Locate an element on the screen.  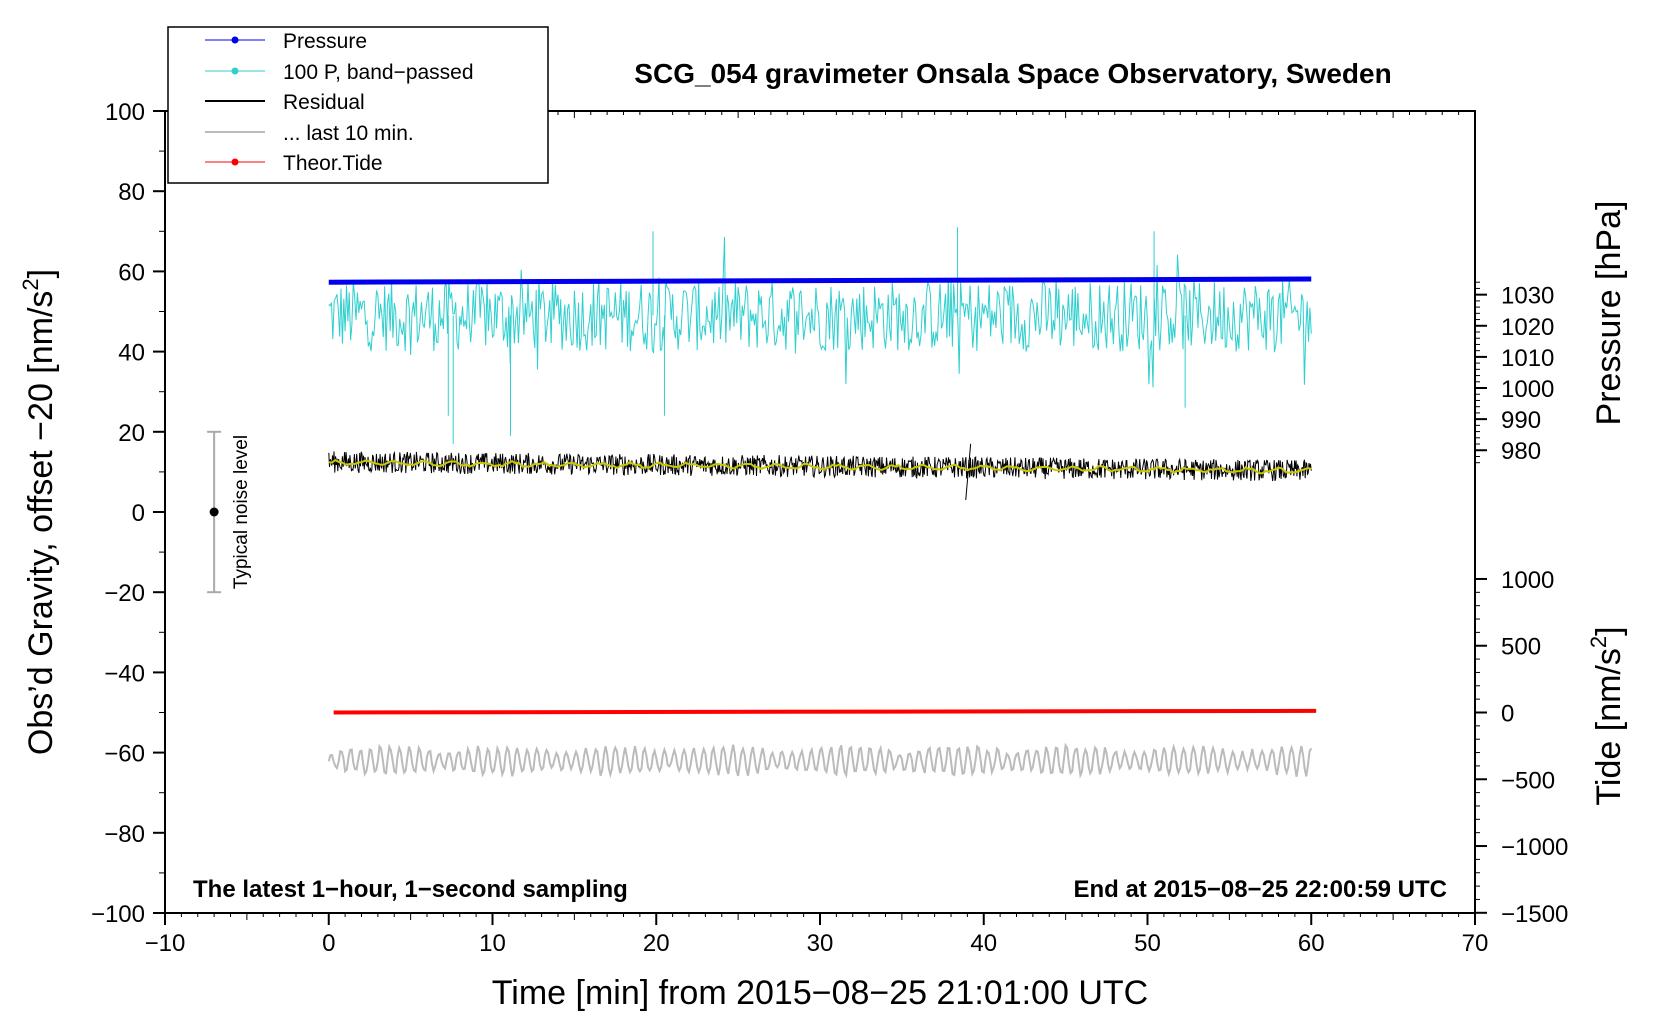
y-tick-label: −60 is located at coordinates (124, 754).